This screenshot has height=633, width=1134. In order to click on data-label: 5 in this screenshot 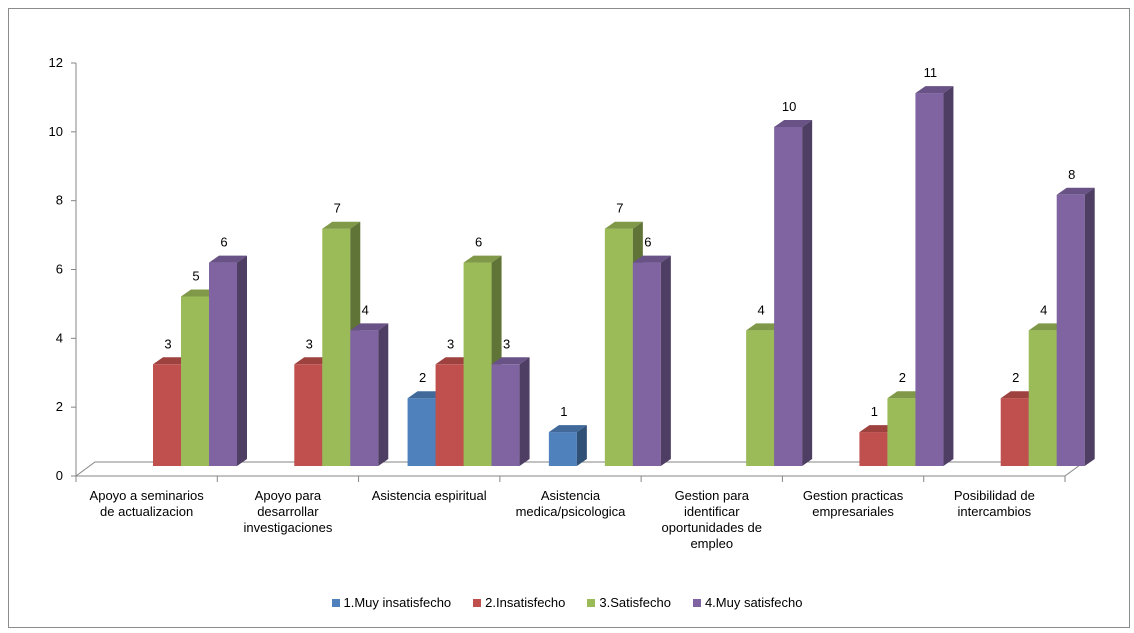, I will do `click(195, 275)`.